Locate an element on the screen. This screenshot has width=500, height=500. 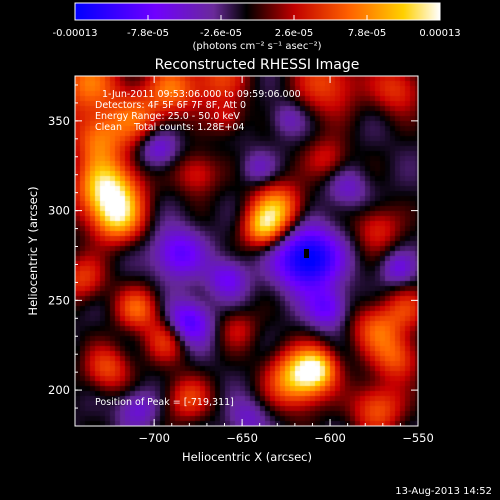
colorbar-units: (photons cm⁻² s⁻¹ asec⁻²) is located at coordinates (256, 46).